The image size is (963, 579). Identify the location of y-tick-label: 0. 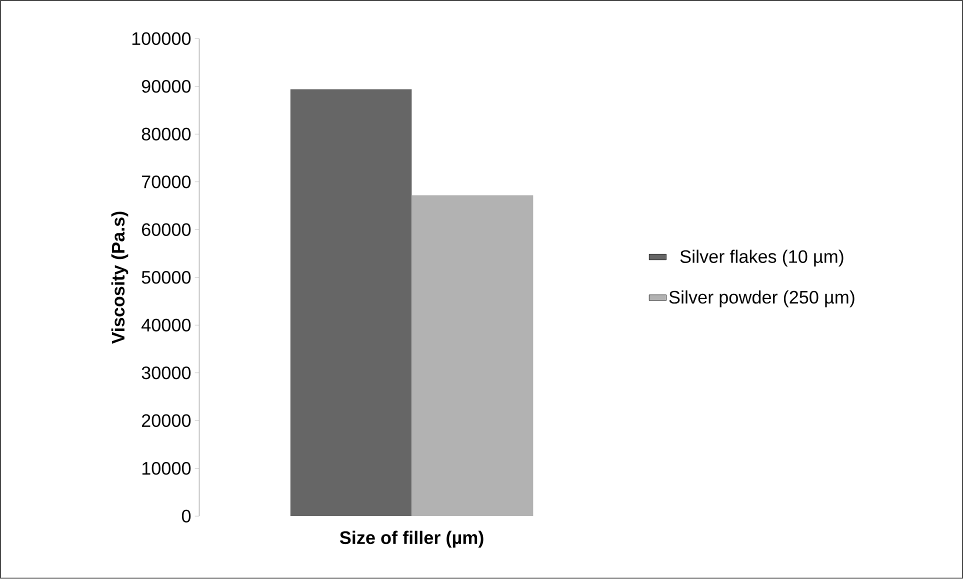
(186, 516).